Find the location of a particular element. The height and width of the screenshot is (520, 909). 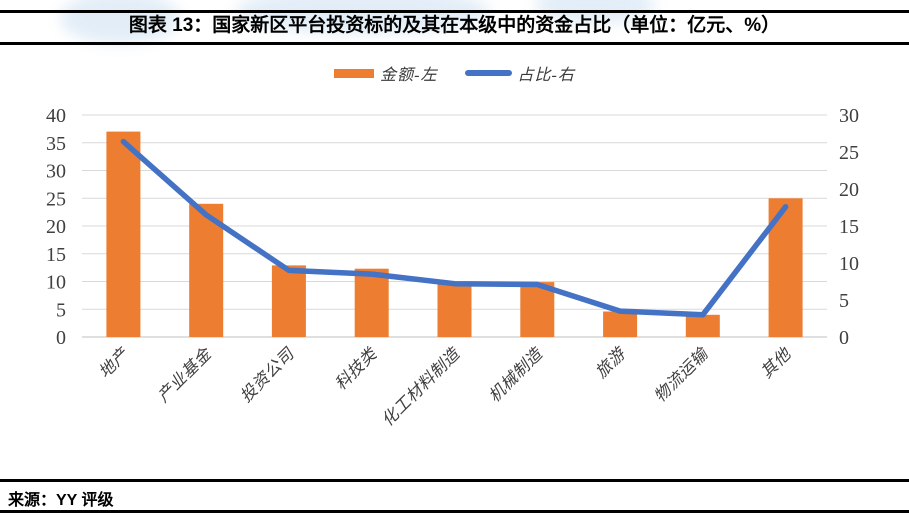

svg-text: 40 is located at coordinates (56, 116).